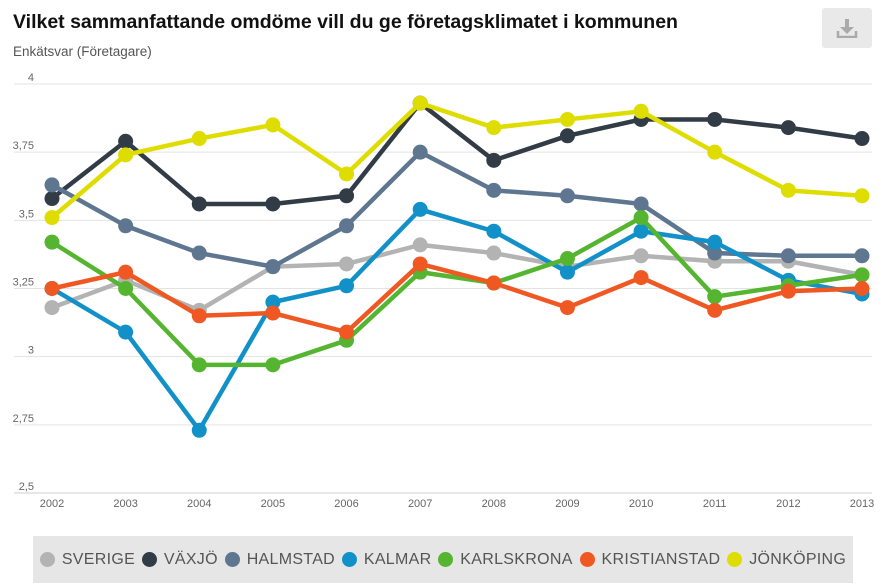  I want to click on y-tick-label: 3,75, so click(23, 146).